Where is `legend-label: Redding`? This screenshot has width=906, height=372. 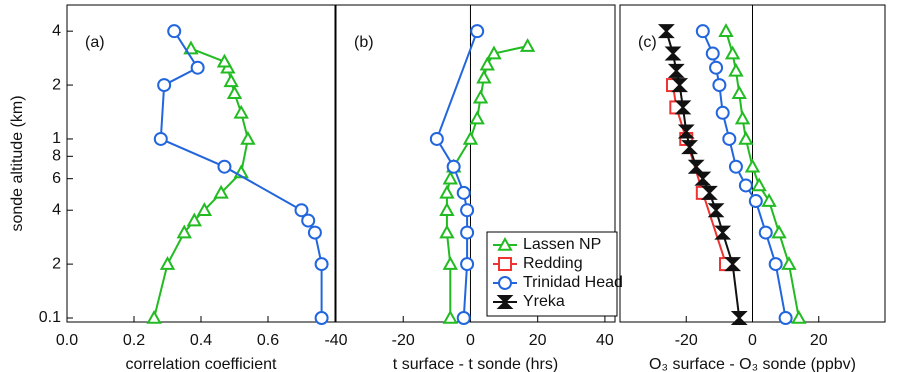 legend-label: Redding is located at coordinates (553, 263).